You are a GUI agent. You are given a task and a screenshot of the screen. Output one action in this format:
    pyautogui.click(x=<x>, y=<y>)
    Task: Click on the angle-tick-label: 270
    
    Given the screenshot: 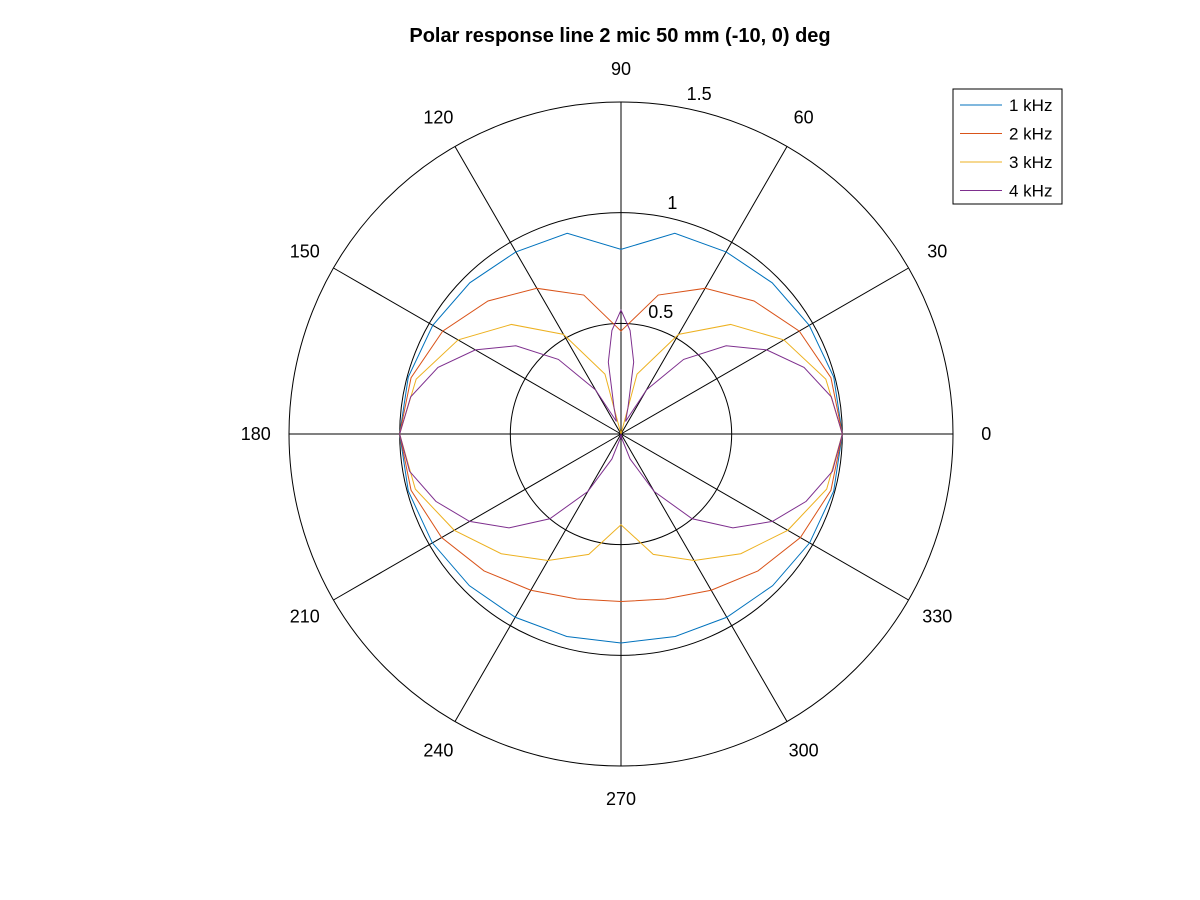 What is the action you would take?
    pyautogui.click(x=621, y=799)
    